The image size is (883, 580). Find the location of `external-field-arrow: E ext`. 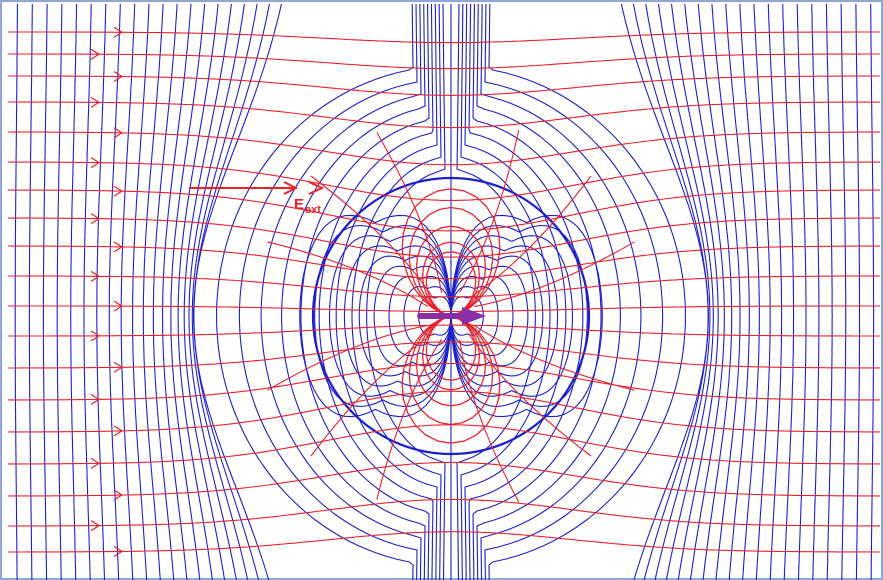

external-field-arrow: E ext is located at coordinates (257, 198).